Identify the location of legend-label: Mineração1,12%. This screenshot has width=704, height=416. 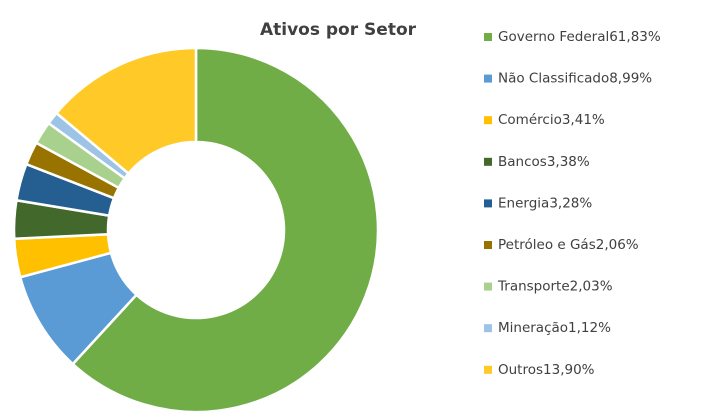
(554, 328).